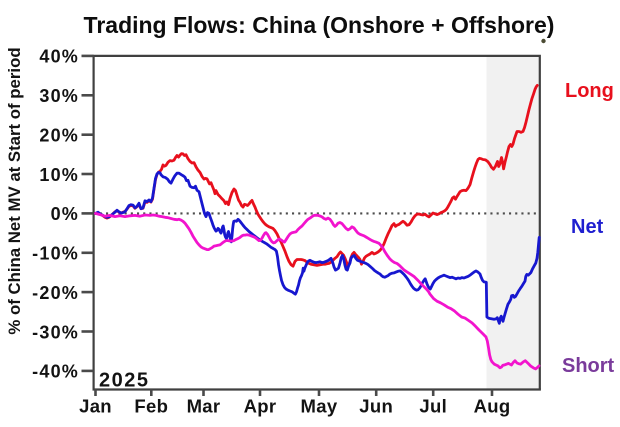  I want to click on svg-text: -30%, so click(55, 332).